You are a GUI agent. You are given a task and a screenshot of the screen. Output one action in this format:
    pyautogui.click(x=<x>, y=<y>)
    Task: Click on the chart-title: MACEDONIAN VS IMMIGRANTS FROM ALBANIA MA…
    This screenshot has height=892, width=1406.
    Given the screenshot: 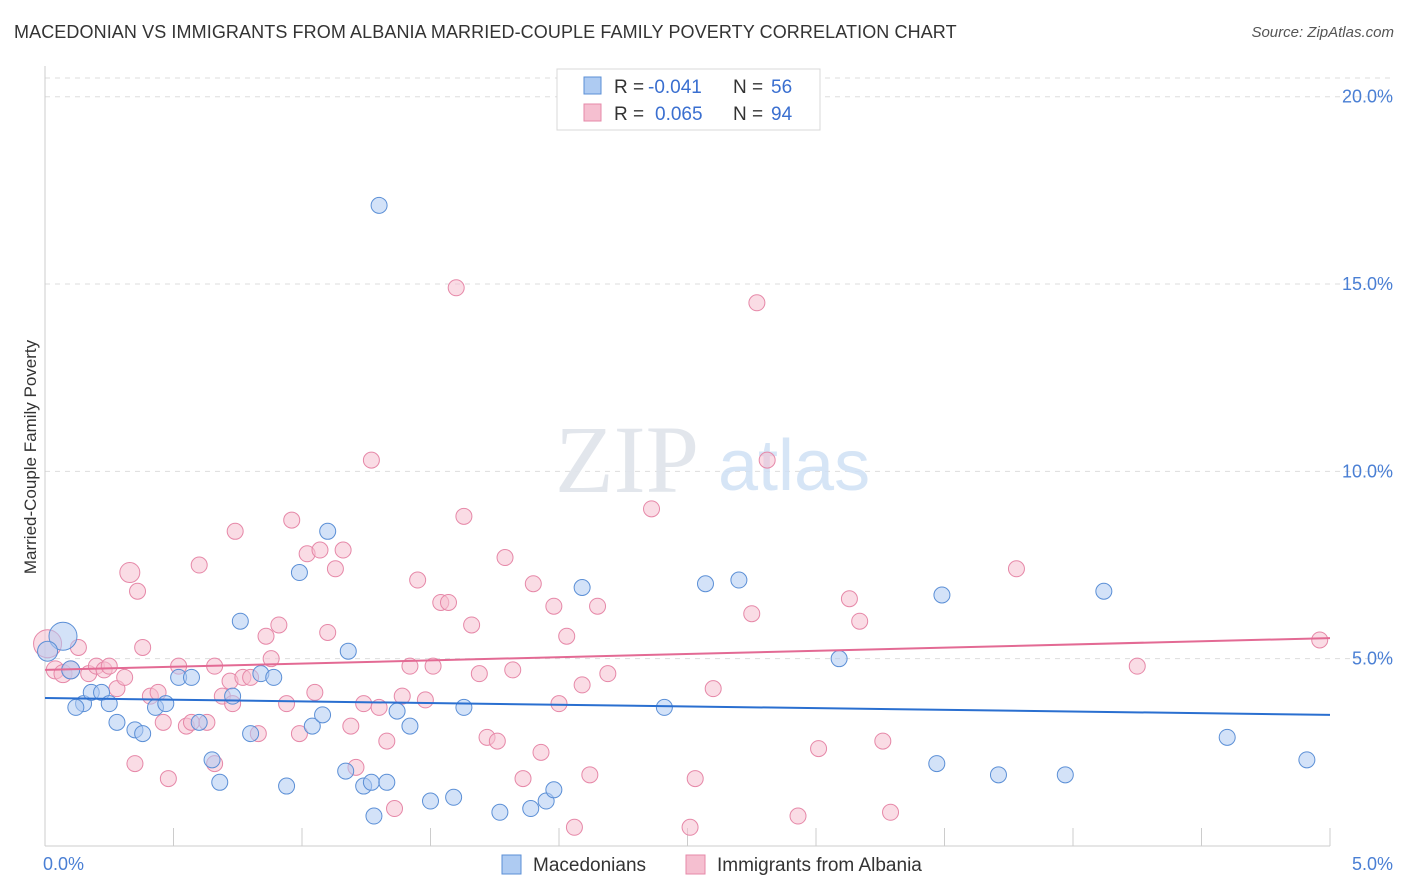 What is the action you would take?
    pyautogui.click(x=485, y=32)
    